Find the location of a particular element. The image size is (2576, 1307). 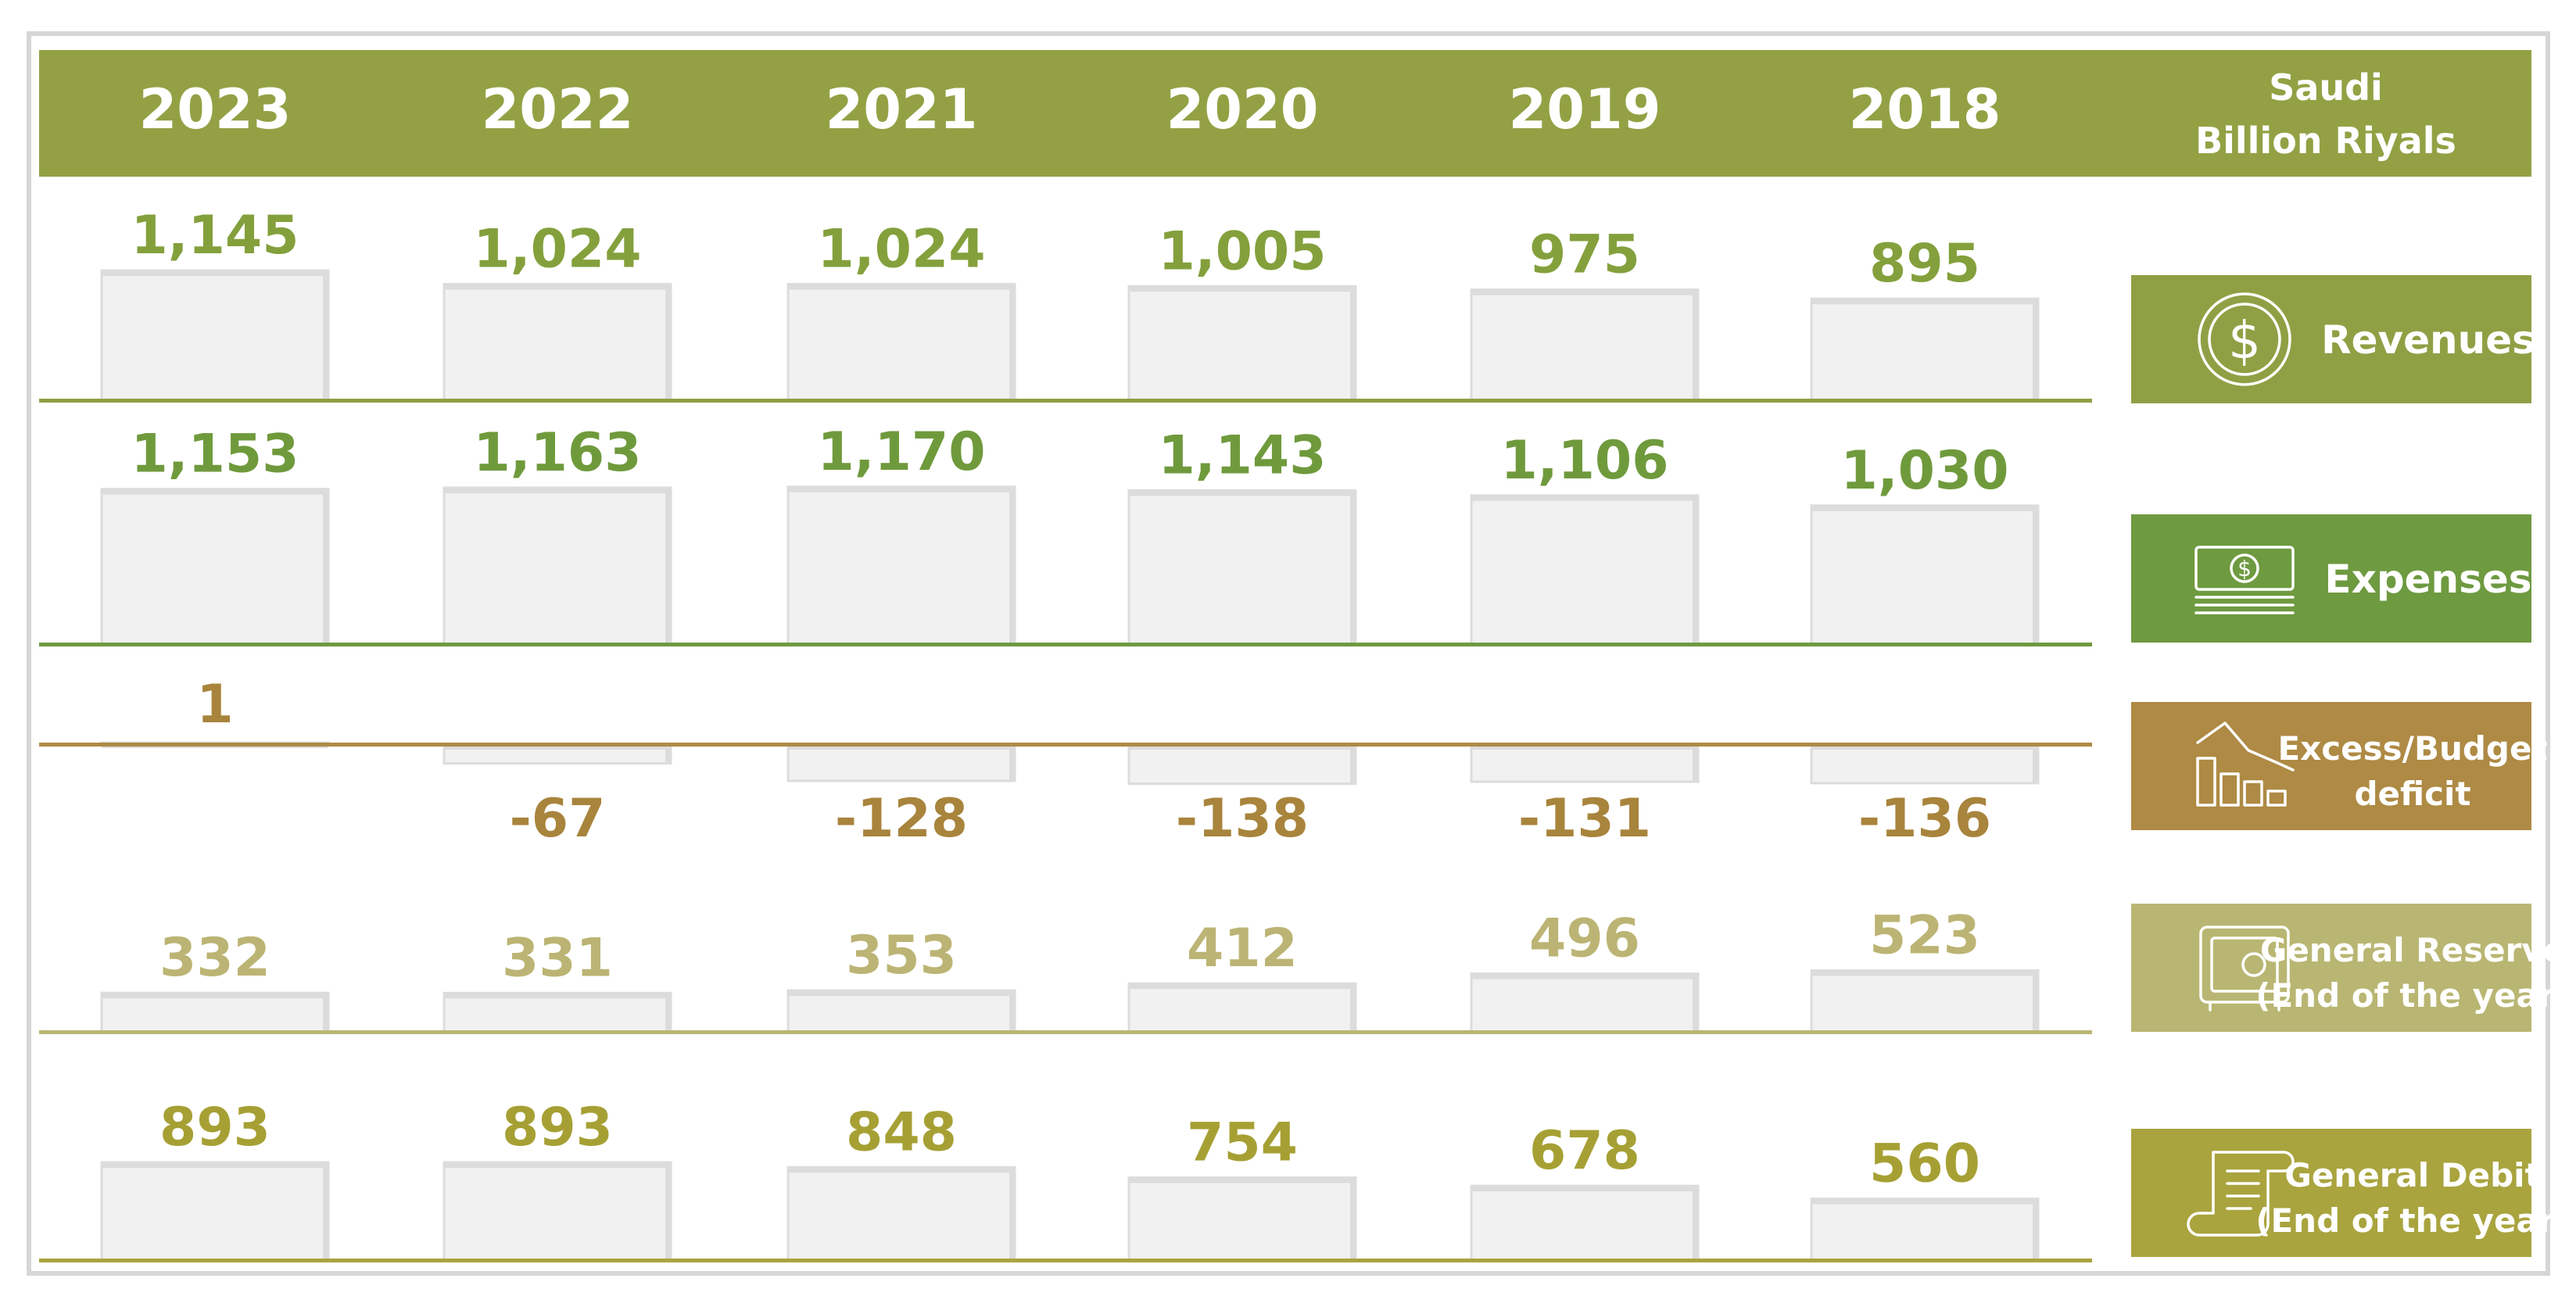

data-label-2018: 523 is located at coordinates (1924, 936).